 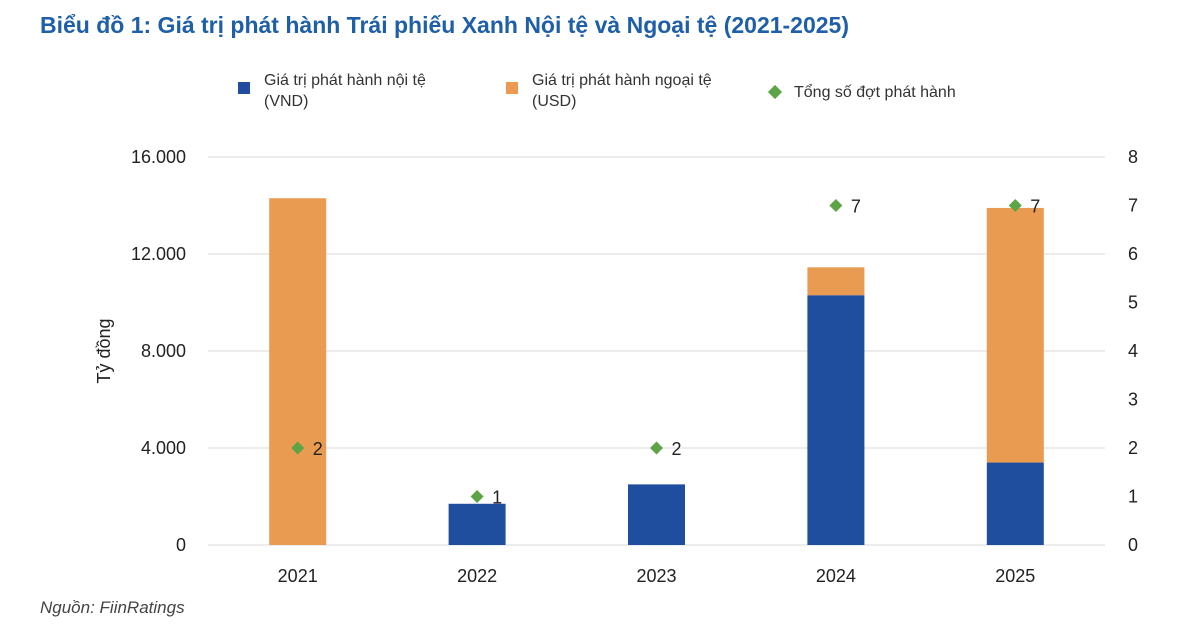 What do you see at coordinates (1133, 545) in the screenshot?
I see `y2-tick-label: 0` at bounding box center [1133, 545].